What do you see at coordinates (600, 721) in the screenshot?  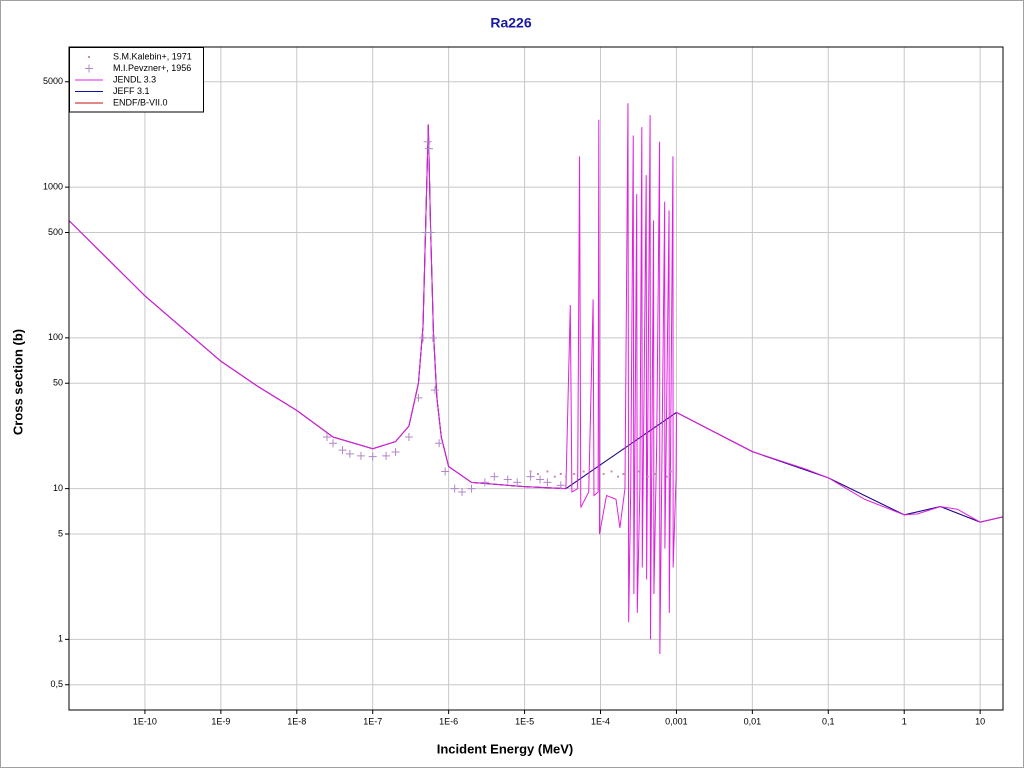 I see `x-tick-label: 1E-4` at bounding box center [600, 721].